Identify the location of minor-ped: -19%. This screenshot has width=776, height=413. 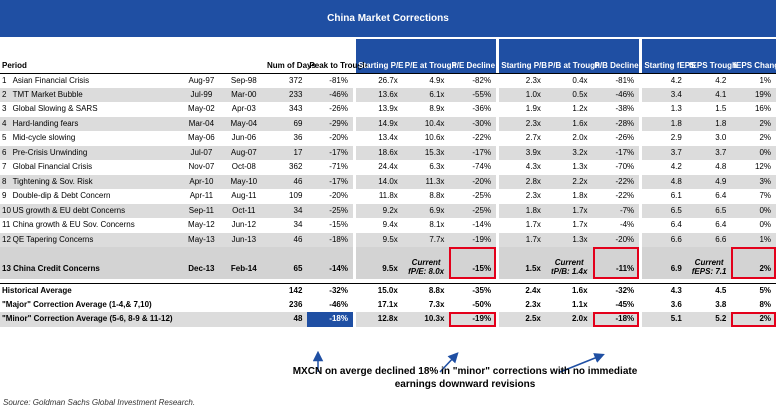
(473, 319).